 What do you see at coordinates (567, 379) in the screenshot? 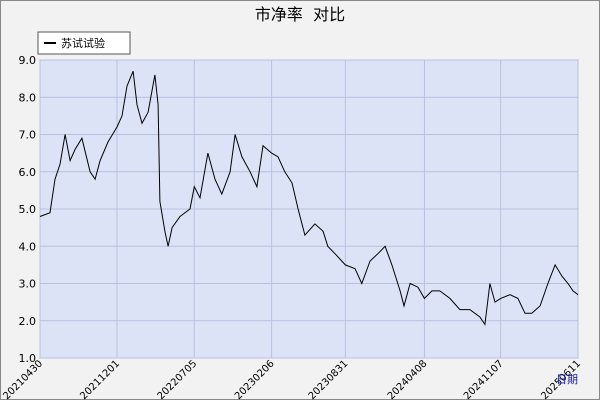
I see `x-axis-label: 日期` at bounding box center [567, 379].